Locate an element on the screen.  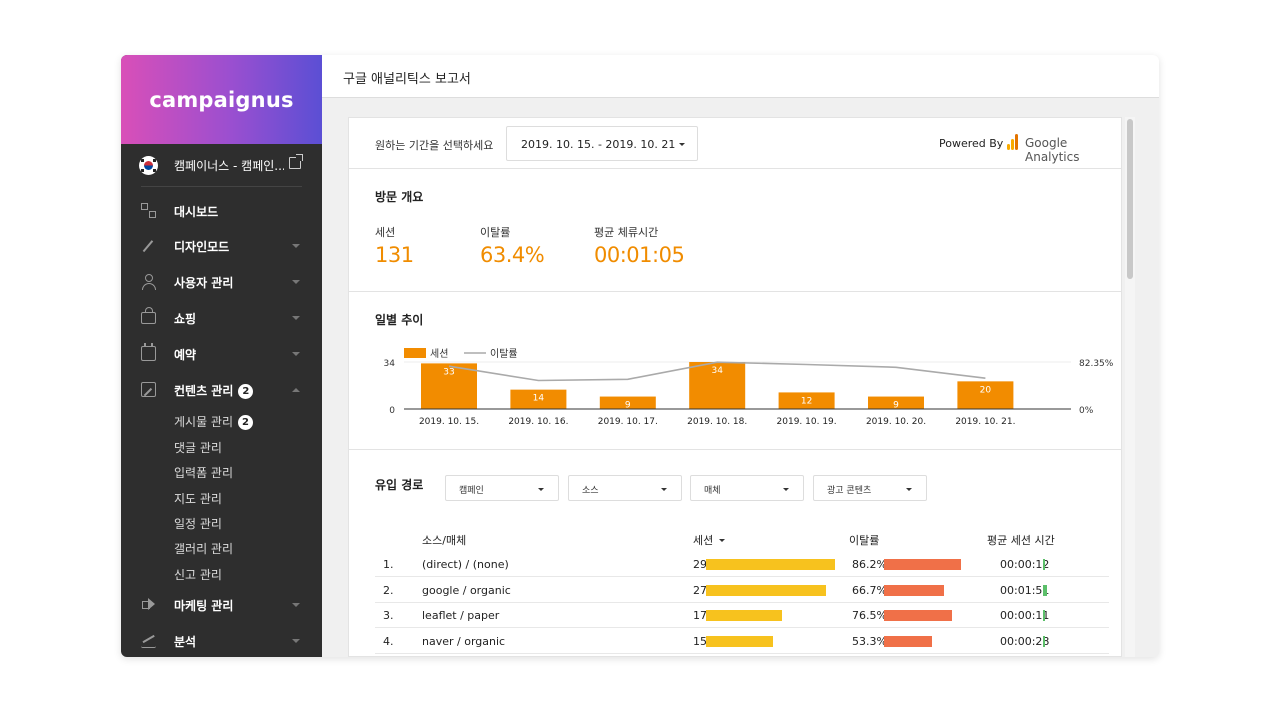
table-row: 3. leaflet / paper 17 76.5% 00:00:11 is located at coordinates (742, 615).